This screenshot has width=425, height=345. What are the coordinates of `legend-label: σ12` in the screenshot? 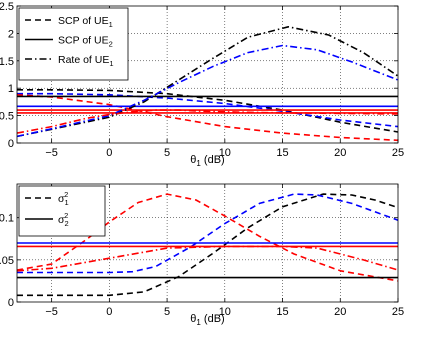 It's located at (63, 198).